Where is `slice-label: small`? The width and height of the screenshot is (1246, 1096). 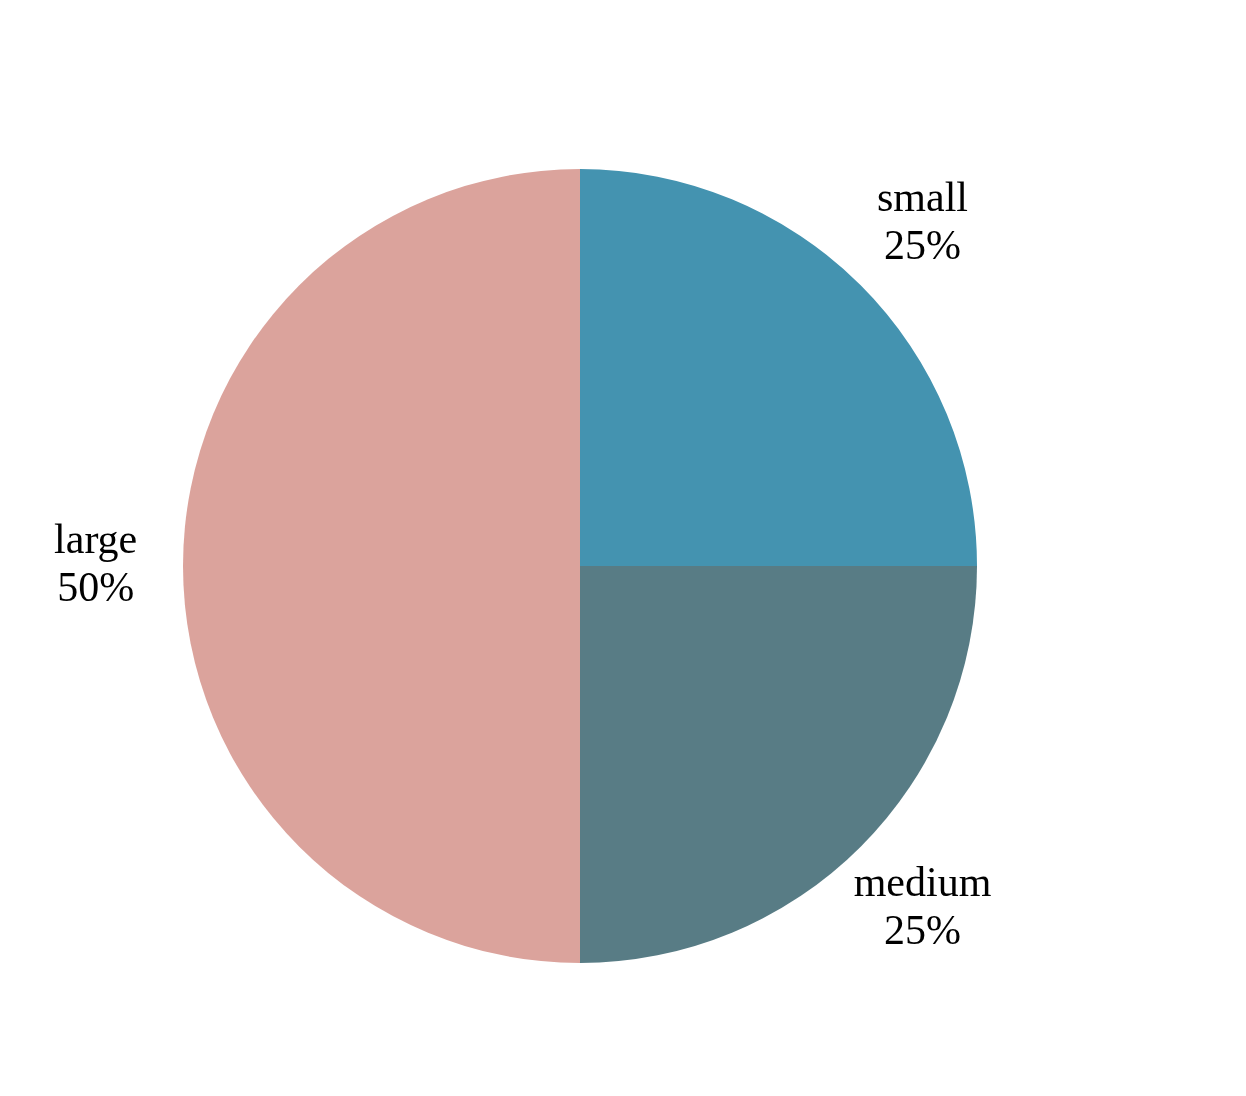 slice-label: small is located at coordinates (922, 196).